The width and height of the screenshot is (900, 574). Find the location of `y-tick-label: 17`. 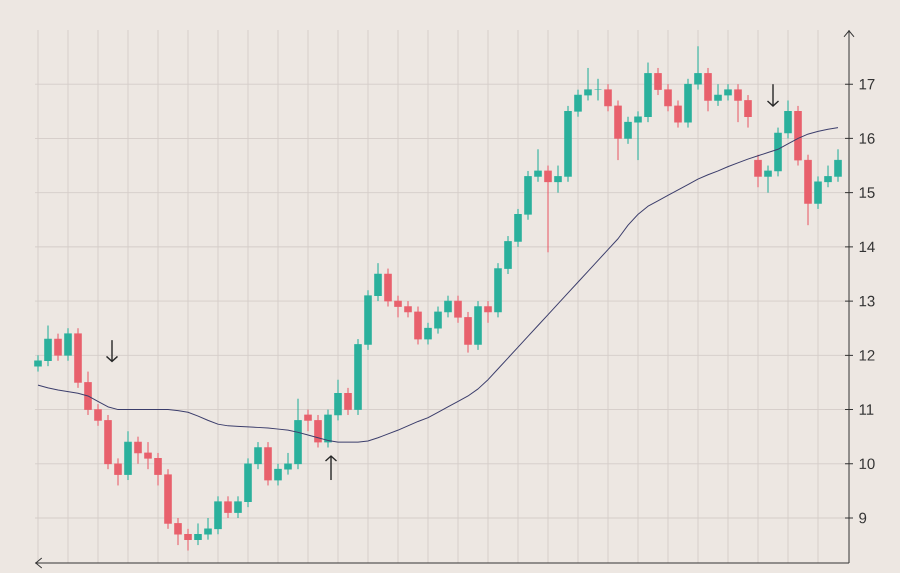

y-tick-label: 17 is located at coordinates (867, 84).